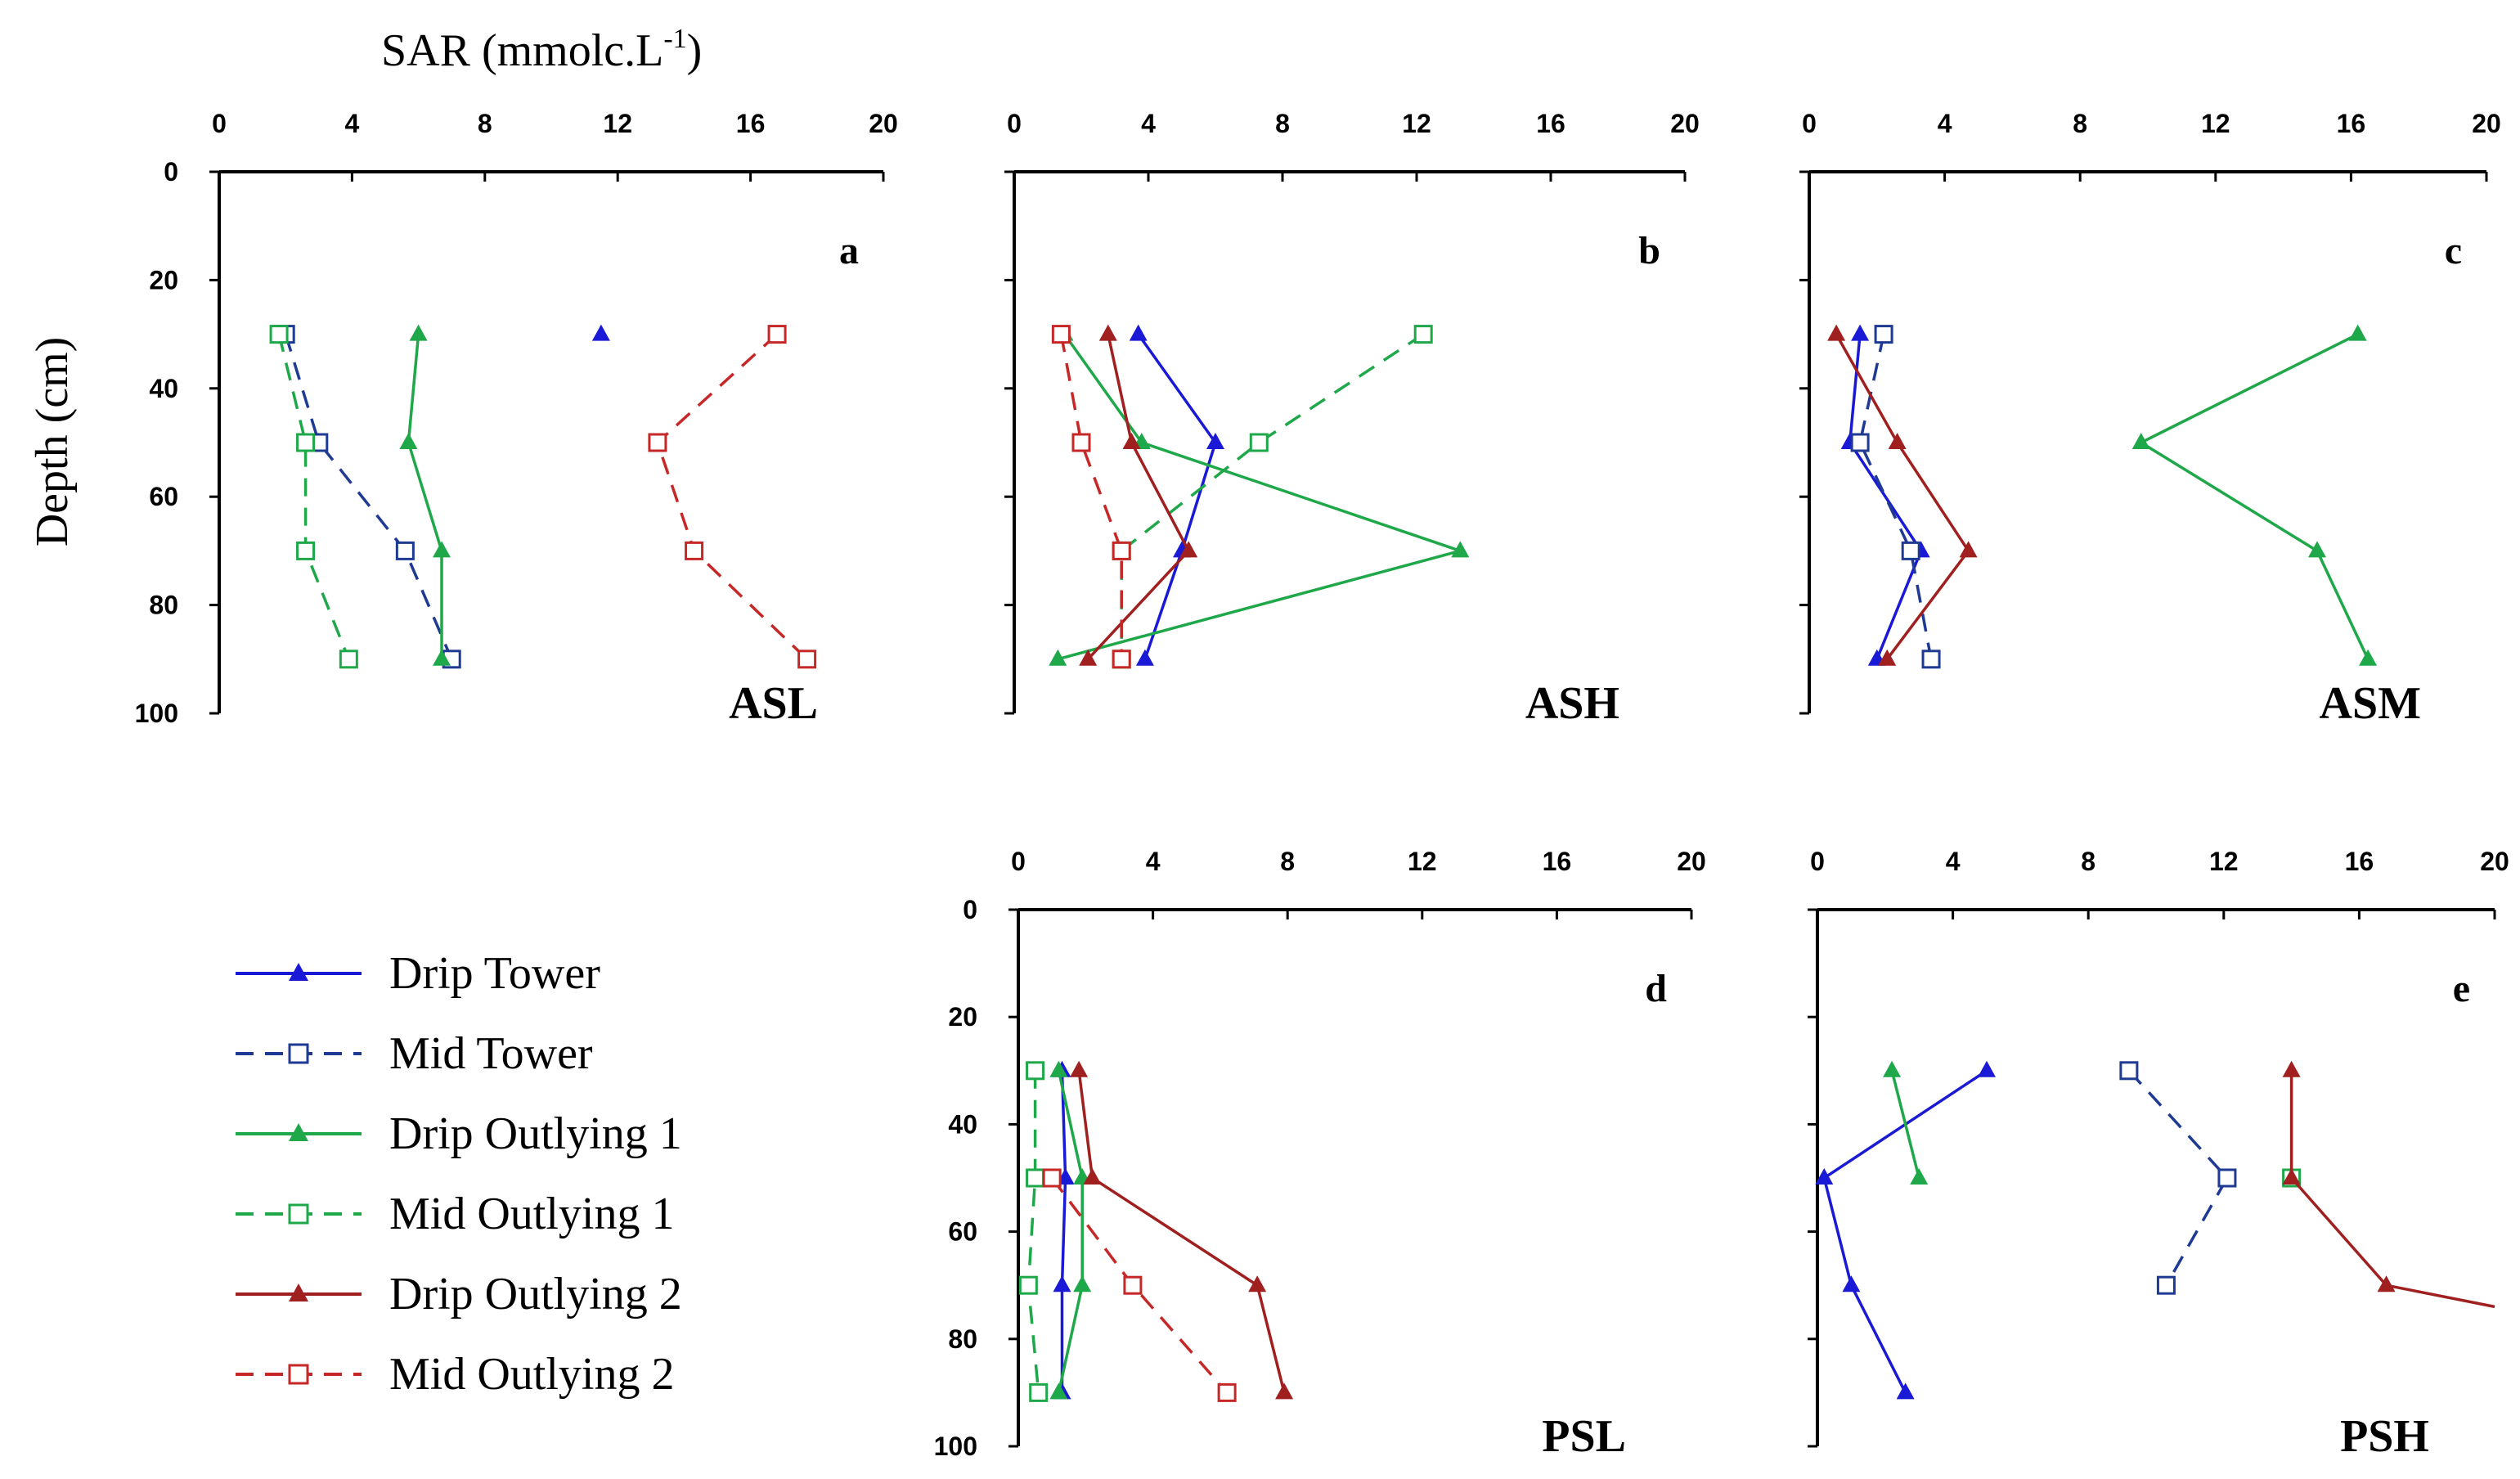 The width and height of the screenshot is (2520, 1479). What do you see at coordinates (163, 388) in the screenshot?
I see `y-tick-label: 40` at bounding box center [163, 388].